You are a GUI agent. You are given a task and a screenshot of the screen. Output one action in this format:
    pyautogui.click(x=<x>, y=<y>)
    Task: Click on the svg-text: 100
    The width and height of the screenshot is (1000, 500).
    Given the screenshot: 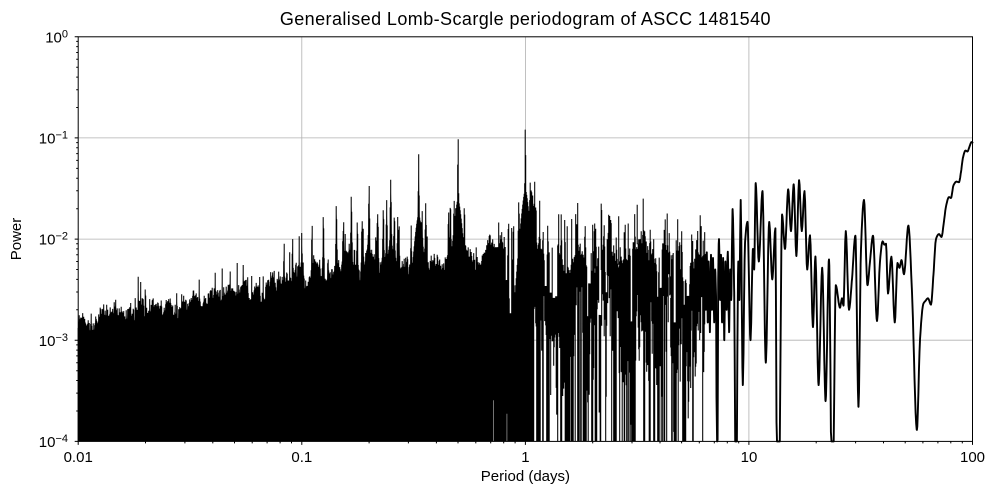 What is the action you would take?
    pyautogui.click(x=972, y=457)
    